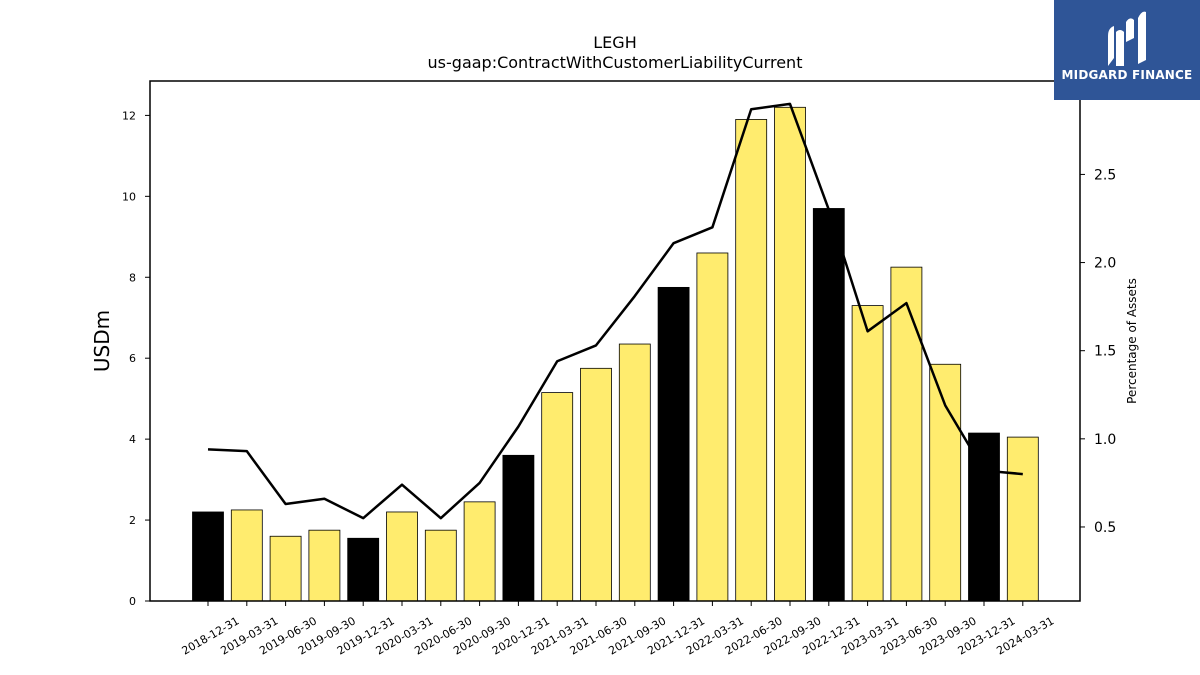  What do you see at coordinates (132, 601) in the screenshot?
I see `y-tick-label-0: 0` at bounding box center [132, 601].